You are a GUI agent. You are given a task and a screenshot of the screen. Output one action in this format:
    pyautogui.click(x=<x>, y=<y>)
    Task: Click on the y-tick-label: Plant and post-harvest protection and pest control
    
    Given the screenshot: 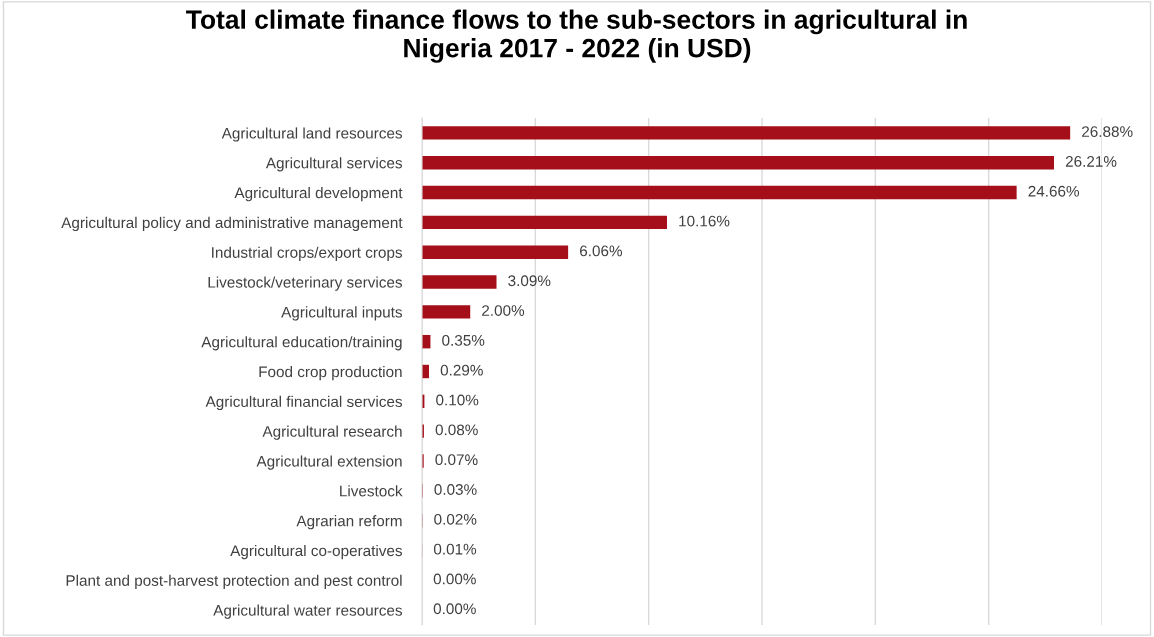 What is the action you would take?
    pyautogui.click(x=234, y=581)
    